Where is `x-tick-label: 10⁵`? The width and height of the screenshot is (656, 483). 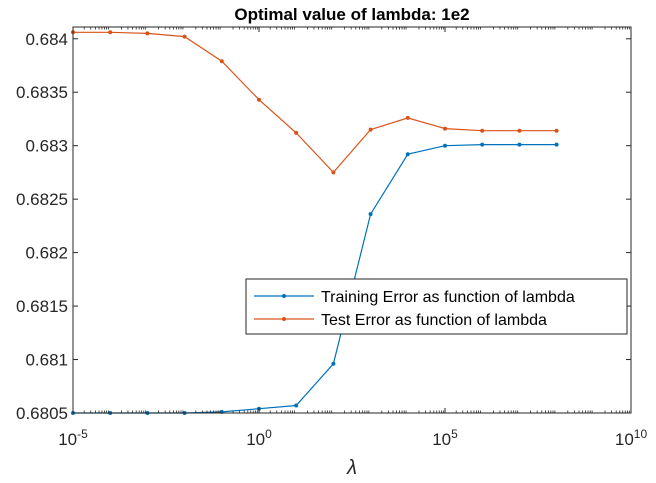
x-tick-label: 10⁵ is located at coordinates (445, 438).